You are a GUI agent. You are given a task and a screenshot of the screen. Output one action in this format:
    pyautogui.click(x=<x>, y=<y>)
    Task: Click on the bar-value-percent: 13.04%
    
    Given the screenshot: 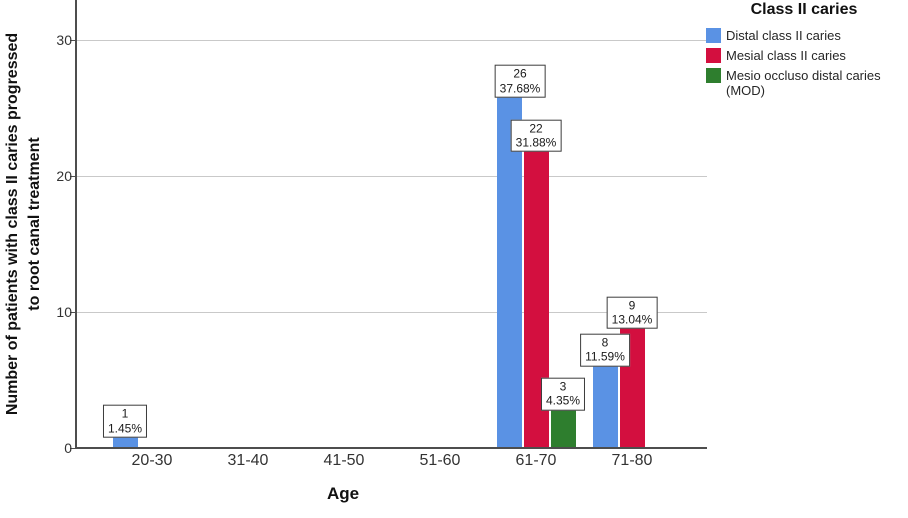 What is the action you would take?
    pyautogui.click(x=632, y=319)
    